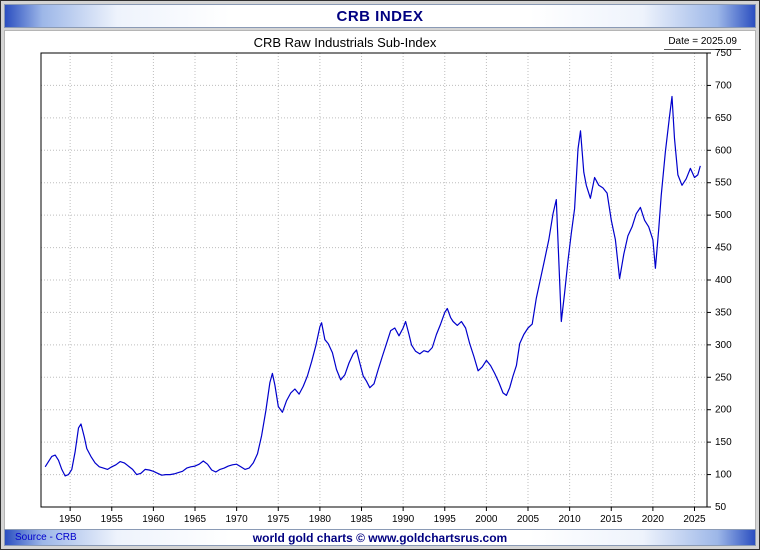 The height and width of the screenshot is (550, 760). I want to click on x-tick-label: 1980, so click(320, 519).